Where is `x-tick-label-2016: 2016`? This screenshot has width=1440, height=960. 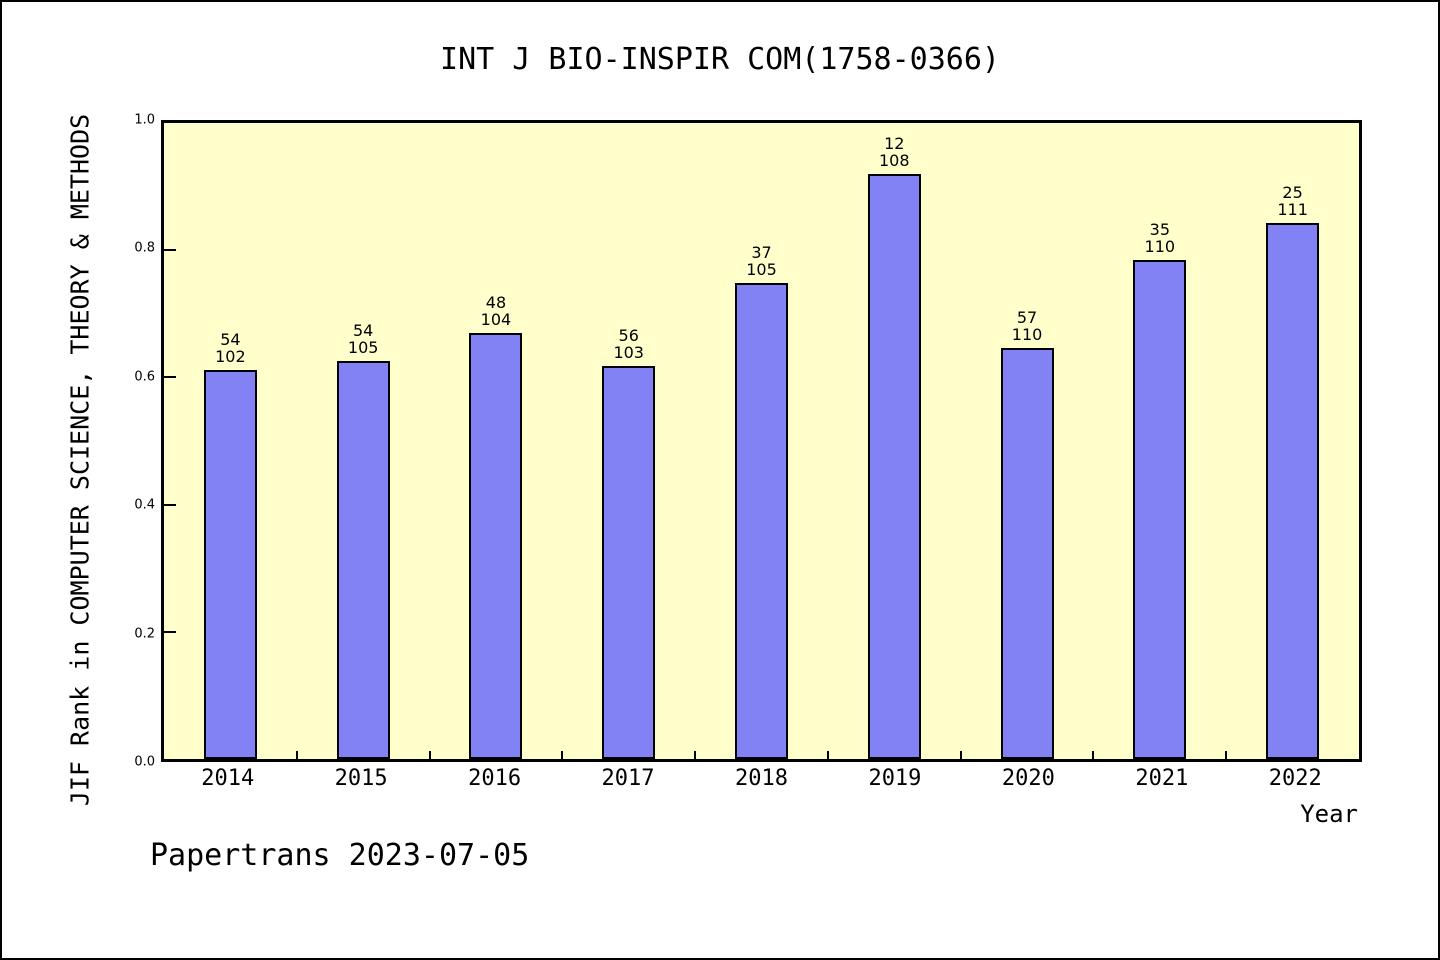 x-tick-label-2016: 2016 is located at coordinates (495, 778).